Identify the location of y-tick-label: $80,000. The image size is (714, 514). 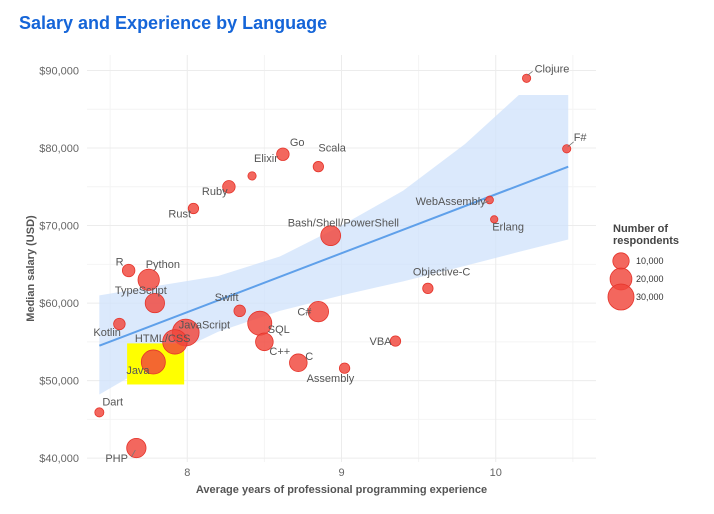
(59, 149).